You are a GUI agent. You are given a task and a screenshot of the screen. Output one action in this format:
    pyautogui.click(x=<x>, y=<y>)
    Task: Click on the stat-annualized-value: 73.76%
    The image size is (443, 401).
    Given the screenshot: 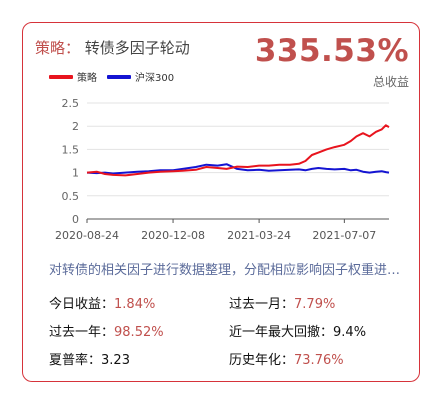 What is the action you would take?
    pyautogui.click(x=319, y=360)
    